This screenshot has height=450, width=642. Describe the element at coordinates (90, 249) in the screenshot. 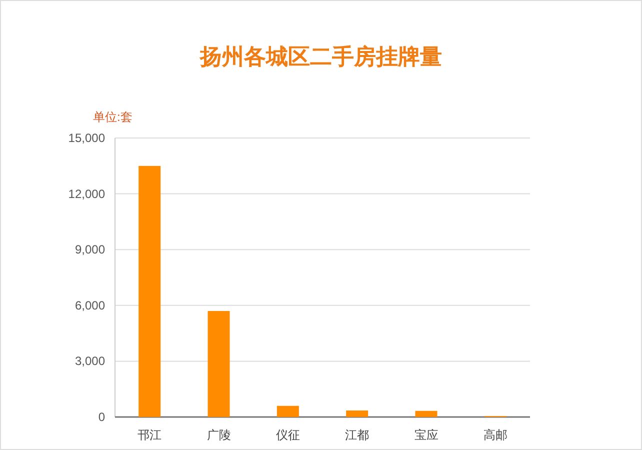

I see `y-tick-label: 9,000` at that location.